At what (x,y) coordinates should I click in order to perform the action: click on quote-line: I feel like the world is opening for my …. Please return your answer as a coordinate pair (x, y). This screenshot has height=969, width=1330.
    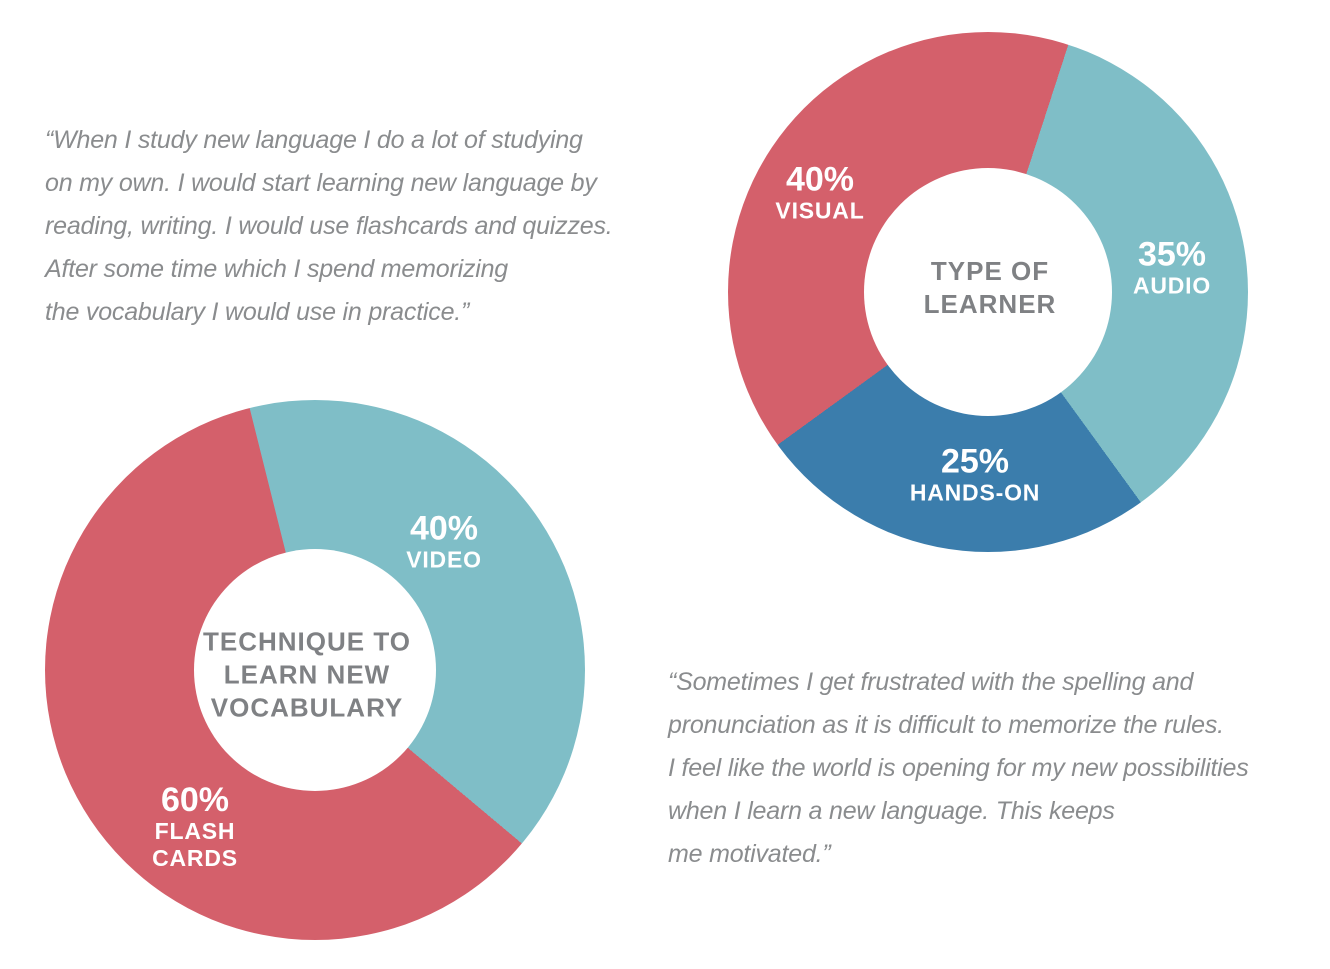
    Looking at the image, I should click on (958, 768).